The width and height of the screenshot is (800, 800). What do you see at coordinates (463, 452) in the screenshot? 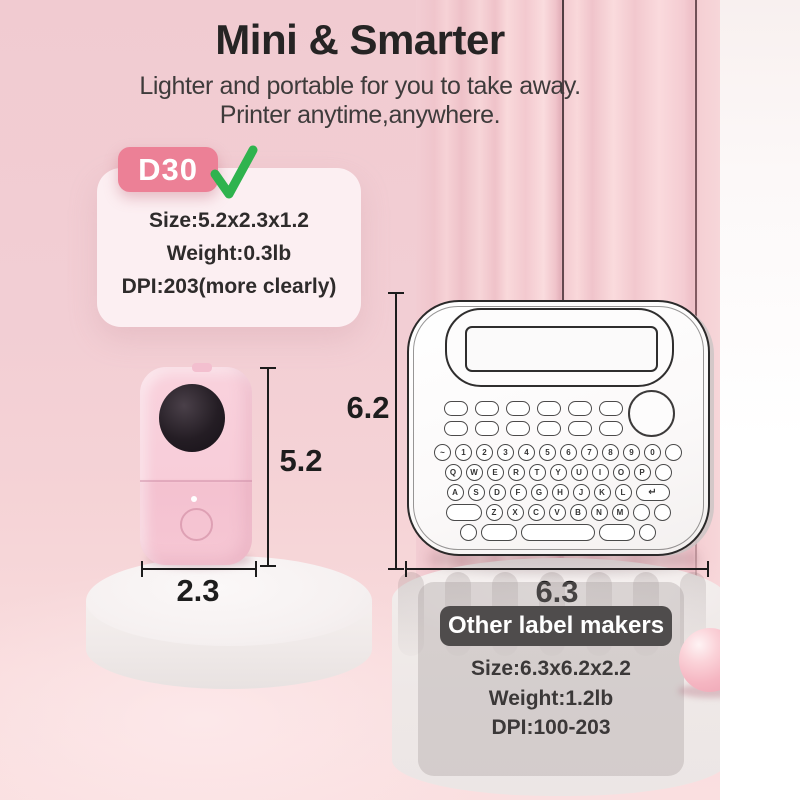
I see `device-key-1: 1` at bounding box center [463, 452].